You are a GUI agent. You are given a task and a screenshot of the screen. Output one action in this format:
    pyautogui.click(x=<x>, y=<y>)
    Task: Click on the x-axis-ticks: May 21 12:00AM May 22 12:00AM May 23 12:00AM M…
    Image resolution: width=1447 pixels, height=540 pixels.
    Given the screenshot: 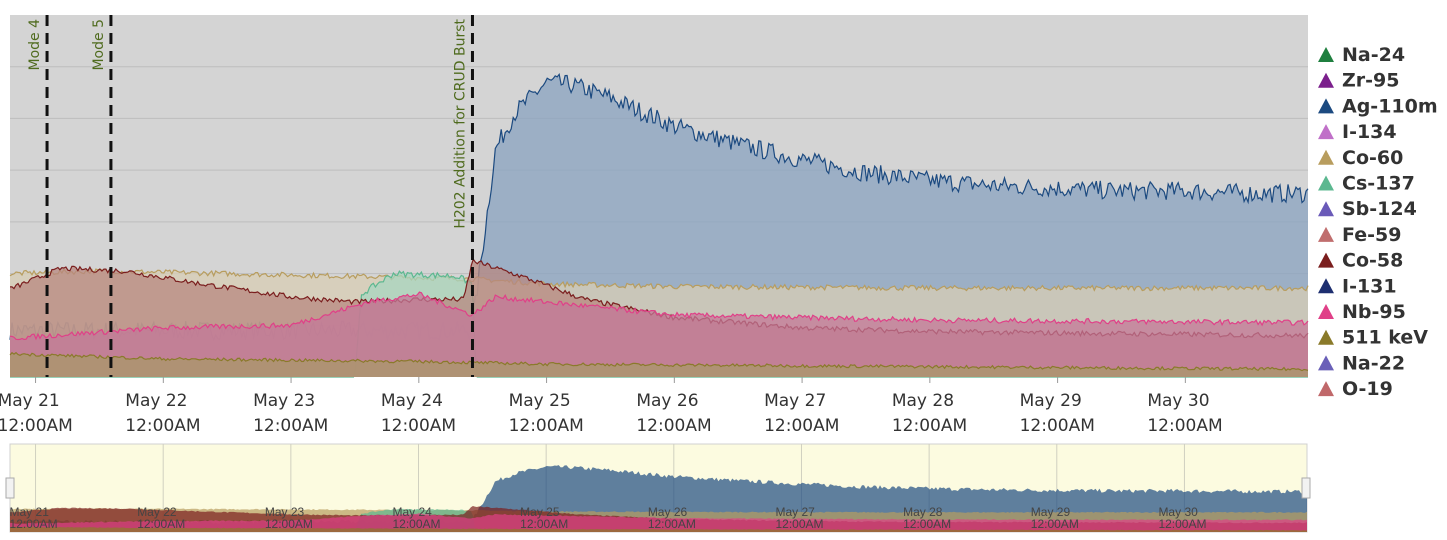 What is the action you would take?
    pyautogui.click(x=611, y=406)
    